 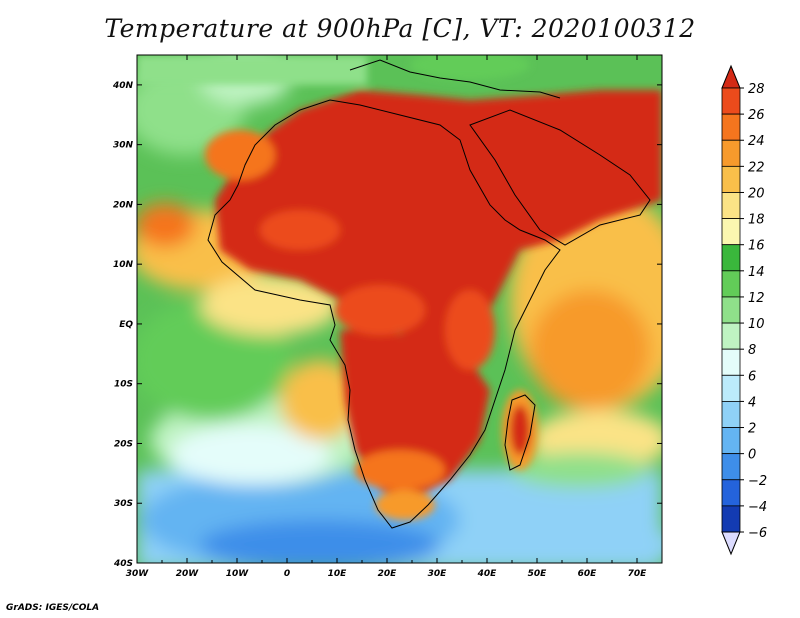 What do you see at coordinates (756, 324) in the screenshot?
I see `colorbar-label: 10` at bounding box center [756, 324].